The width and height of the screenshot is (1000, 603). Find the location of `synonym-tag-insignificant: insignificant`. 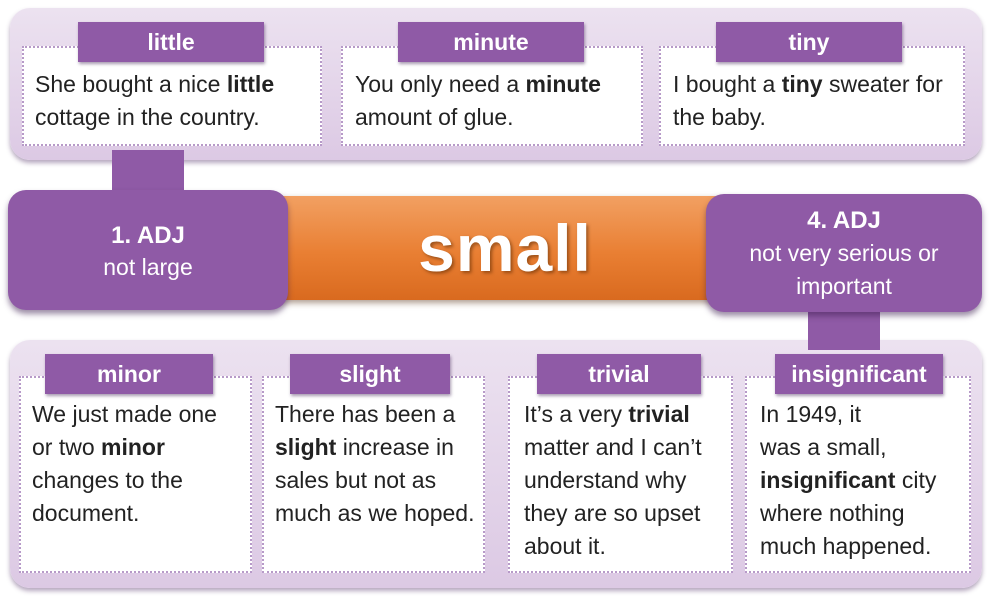

synonym-tag-insignificant: insignificant is located at coordinates (859, 374).